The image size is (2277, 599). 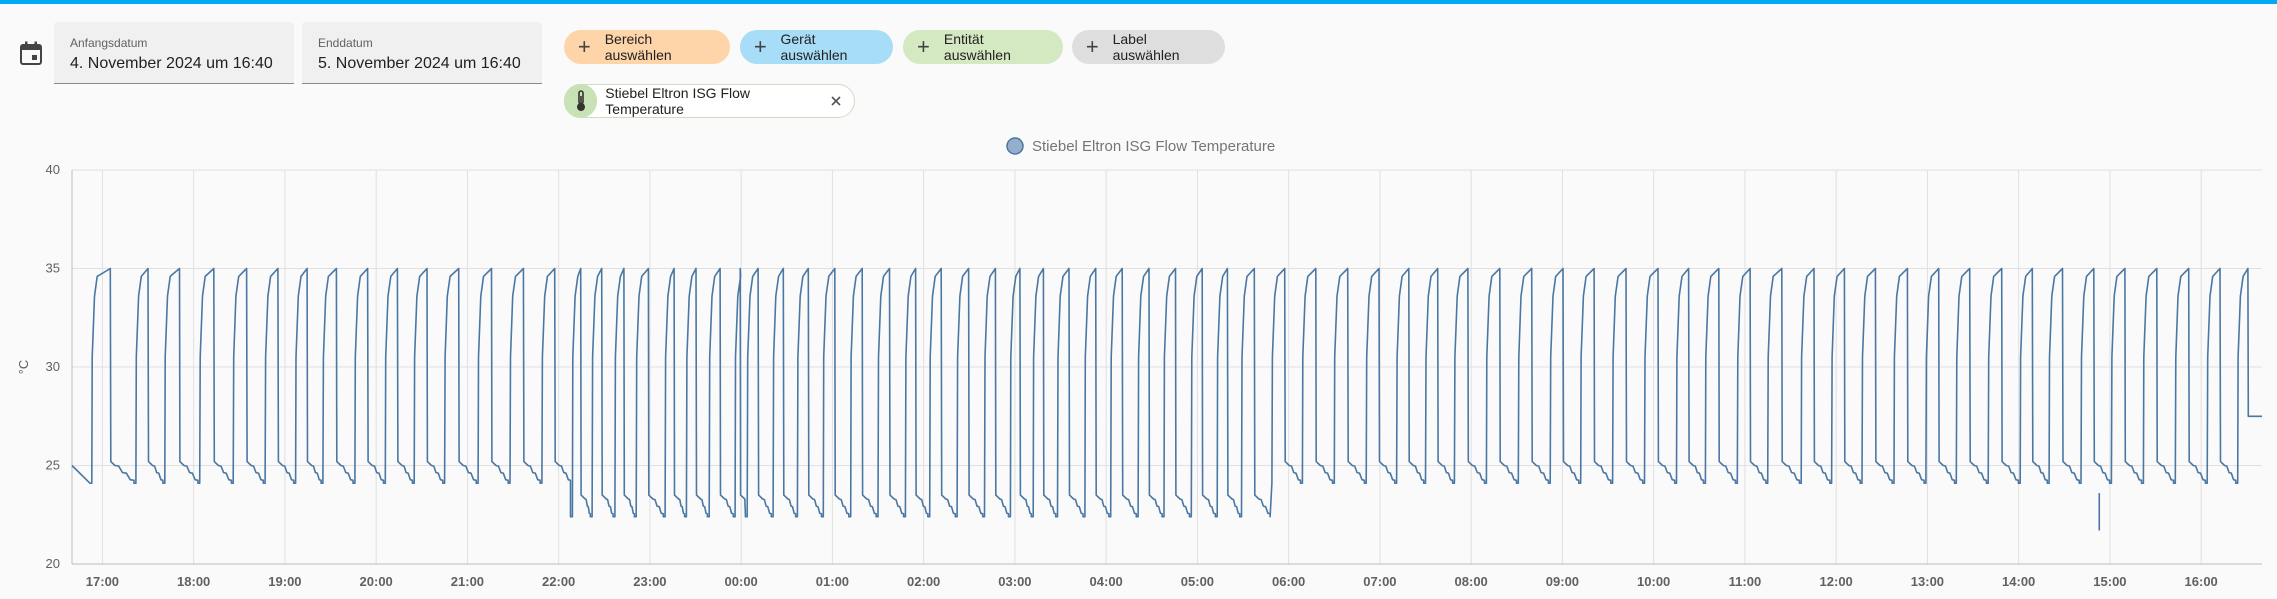 What do you see at coordinates (832, 581) in the screenshot?
I see `x-tick-label: 01:00` at bounding box center [832, 581].